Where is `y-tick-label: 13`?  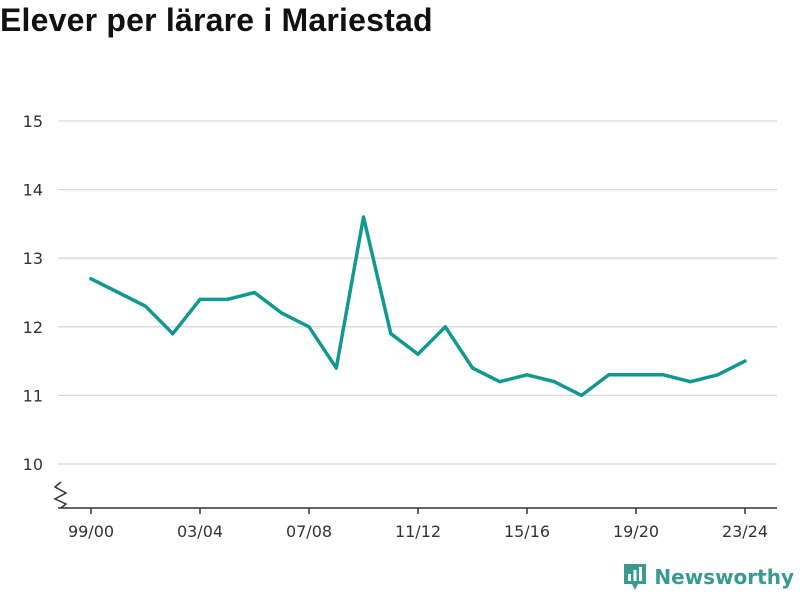 y-tick-label: 13 is located at coordinates (33, 258).